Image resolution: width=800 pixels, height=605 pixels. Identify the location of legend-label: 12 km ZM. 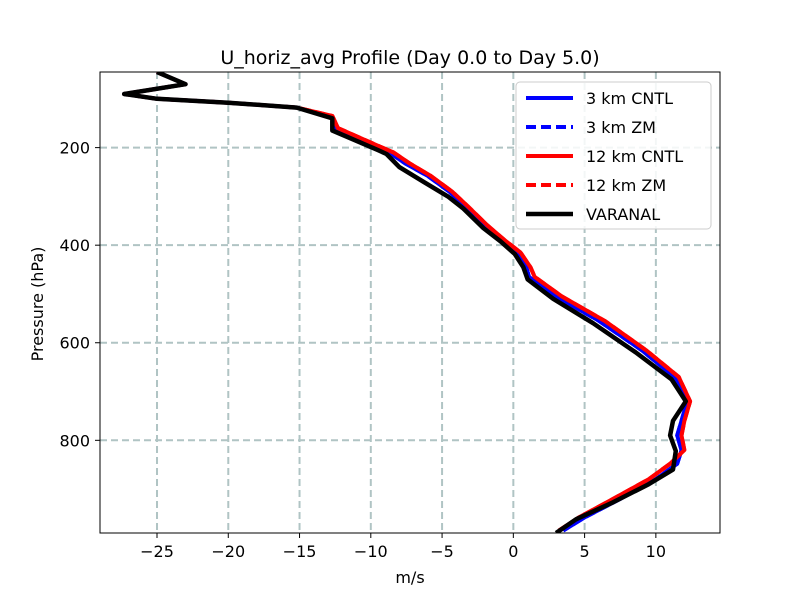
(626, 185).